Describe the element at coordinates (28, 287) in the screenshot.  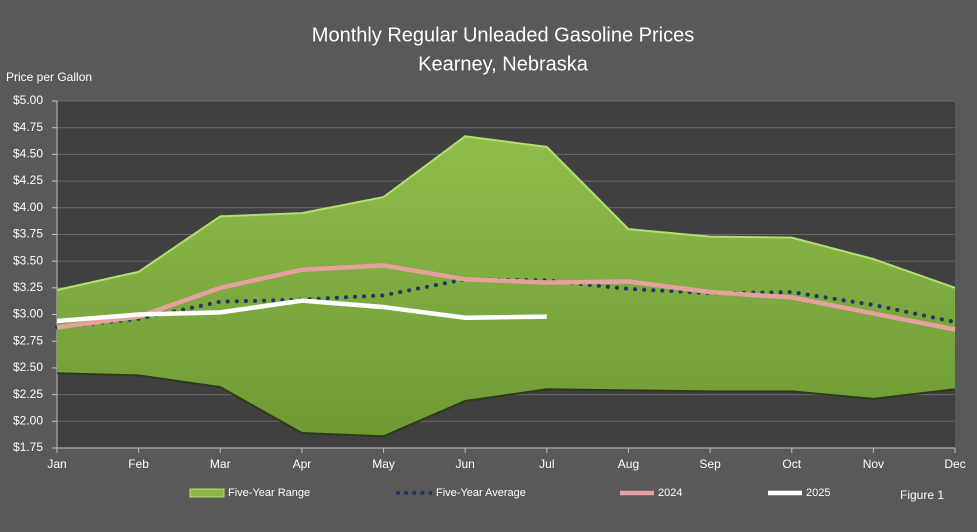
I see `y-tick-label: $3.25` at that location.